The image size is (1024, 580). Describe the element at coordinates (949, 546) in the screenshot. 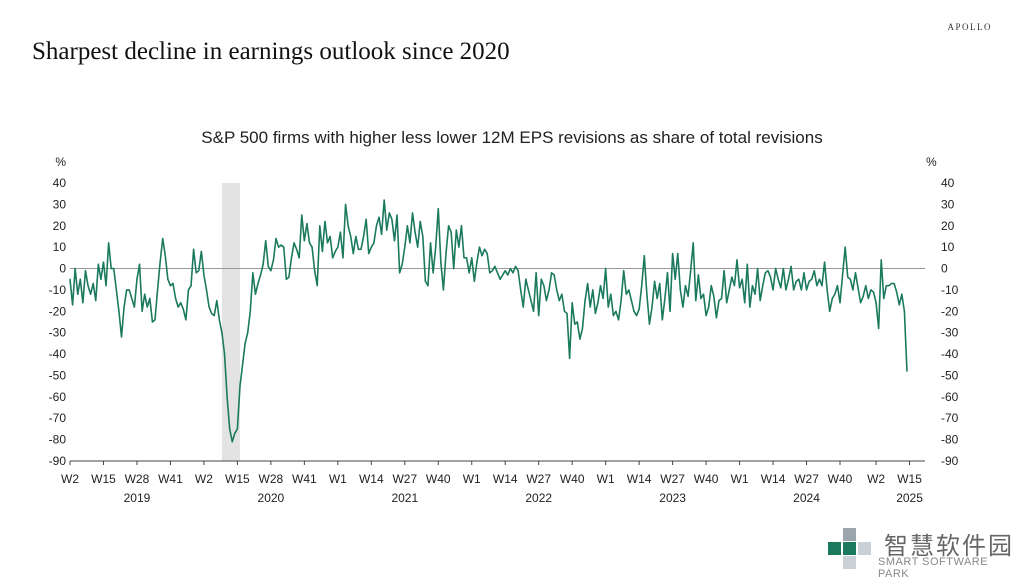

I see `watermark-text-cn: 智慧软件园` at that location.